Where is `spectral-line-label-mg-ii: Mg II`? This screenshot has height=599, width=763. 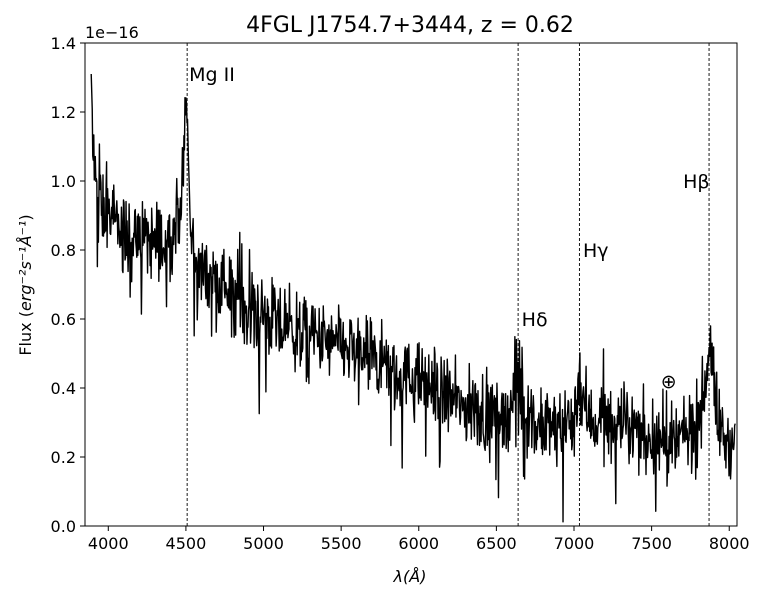
spectral-line-label-mg-ii: Mg II is located at coordinates (212, 75).